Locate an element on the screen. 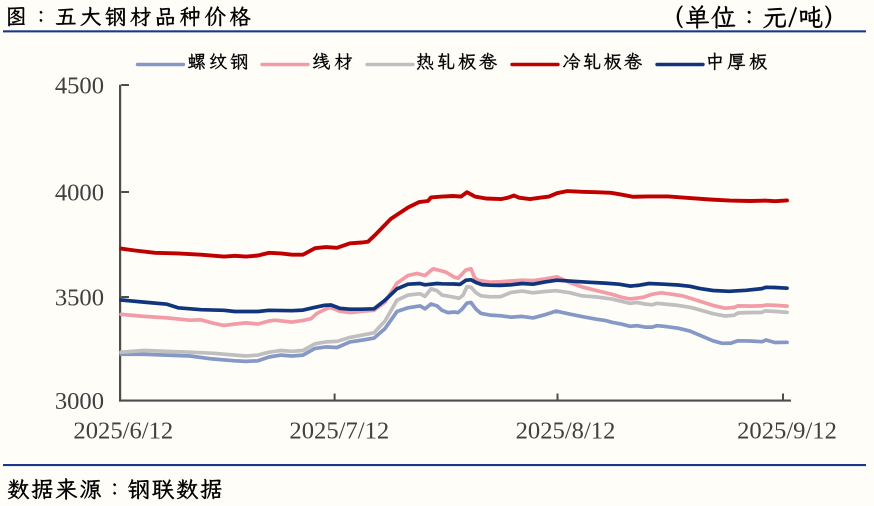 The image size is (874, 506). svg-text: 2025/9/12 is located at coordinates (787, 431).